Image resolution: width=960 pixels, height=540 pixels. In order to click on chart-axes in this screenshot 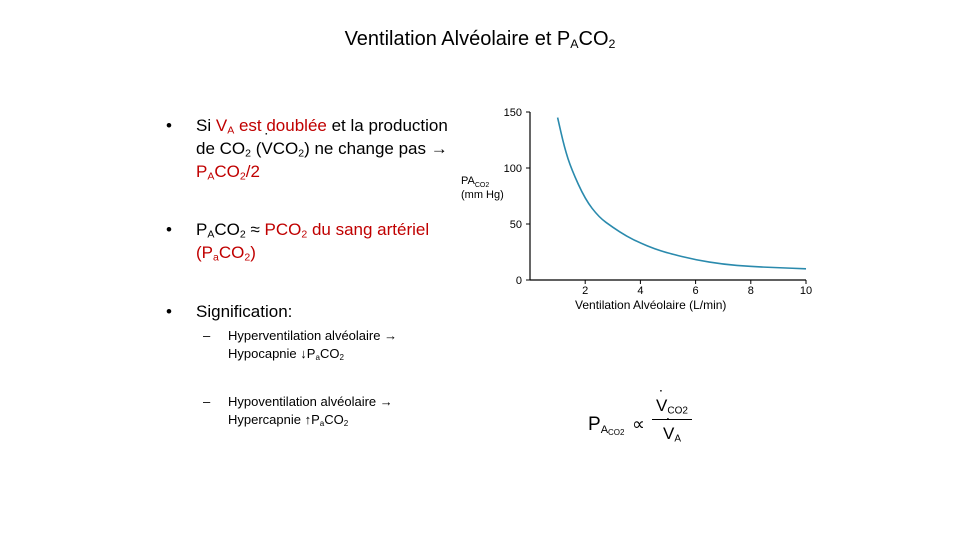, I will do `click(667, 196)`.